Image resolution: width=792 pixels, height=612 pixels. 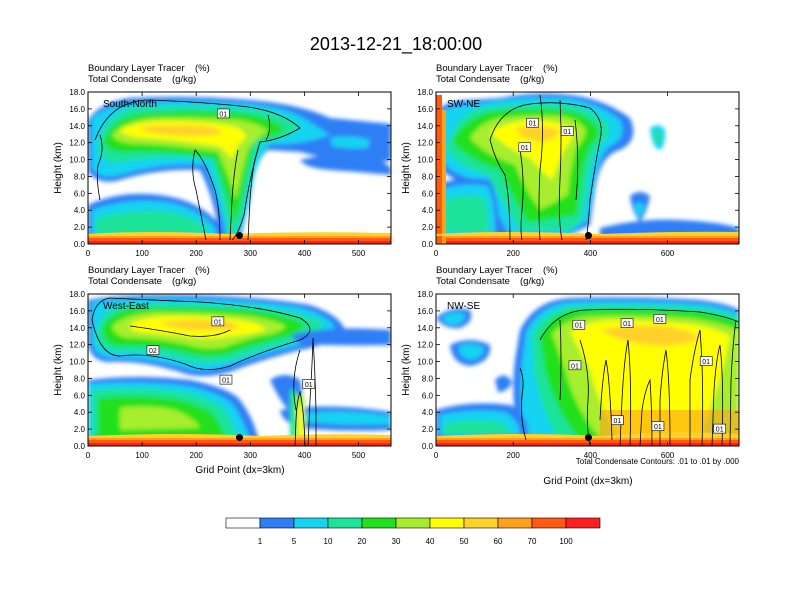 What do you see at coordinates (464, 541) in the screenshot?
I see `colorbar-label: 50` at bounding box center [464, 541].